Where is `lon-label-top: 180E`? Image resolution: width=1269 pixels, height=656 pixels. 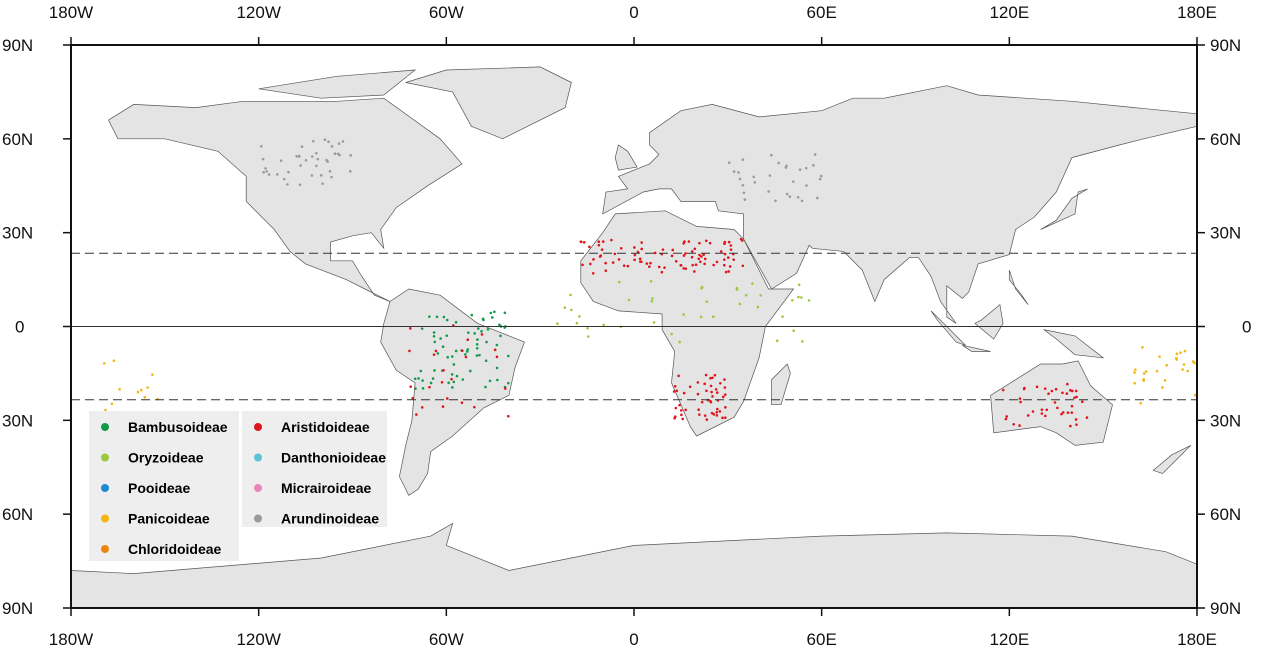
lon-label-top: 180E is located at coordinates (1197, 12).